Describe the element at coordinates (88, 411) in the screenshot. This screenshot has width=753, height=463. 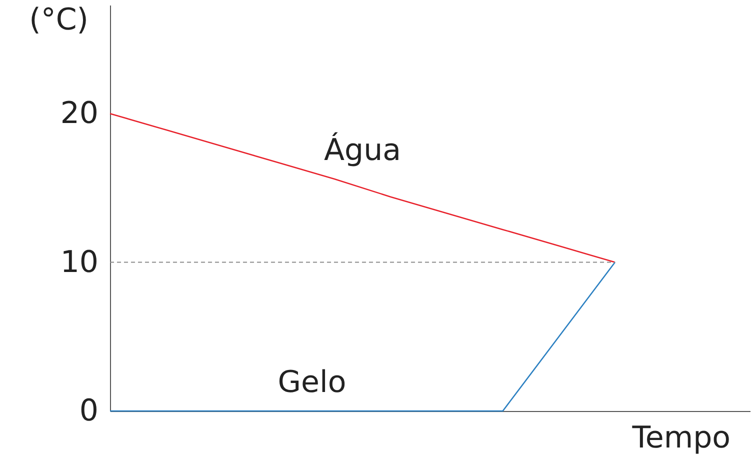
I see `y-tick-label: 0` at that location.